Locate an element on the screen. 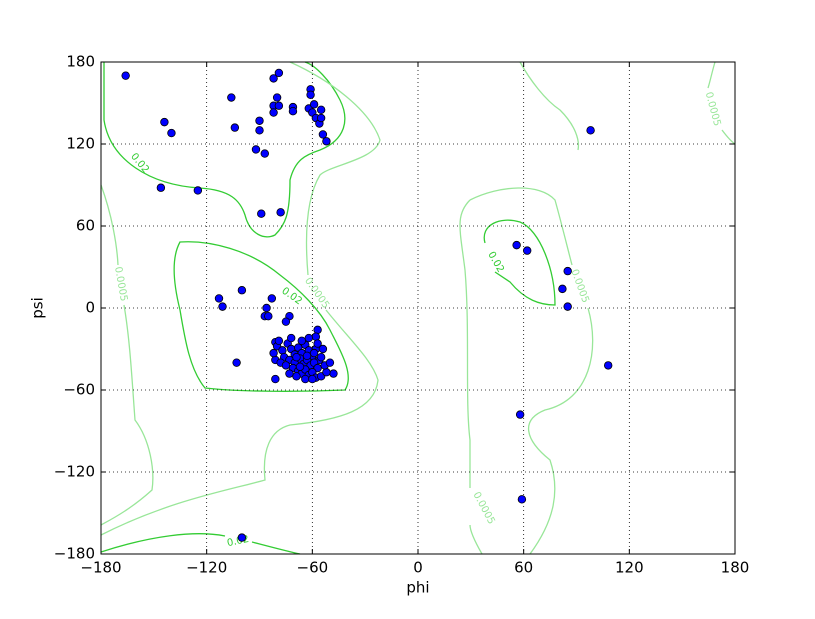 The width and height of the screenshot is (815, 619). x-tick-label: 120 is located at coordinates (629, 568).